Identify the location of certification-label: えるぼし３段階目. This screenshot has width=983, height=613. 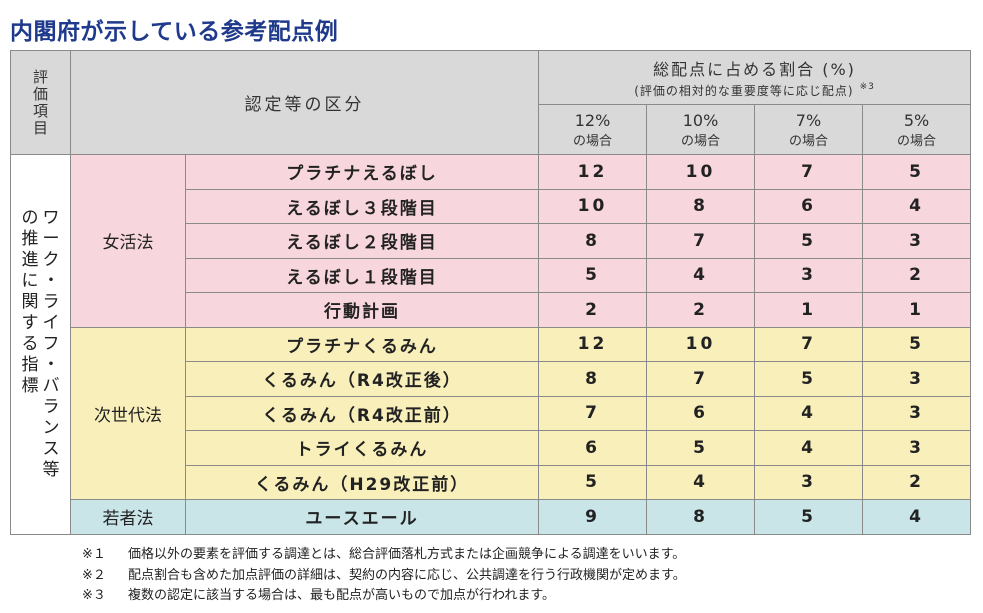
(362, 206).